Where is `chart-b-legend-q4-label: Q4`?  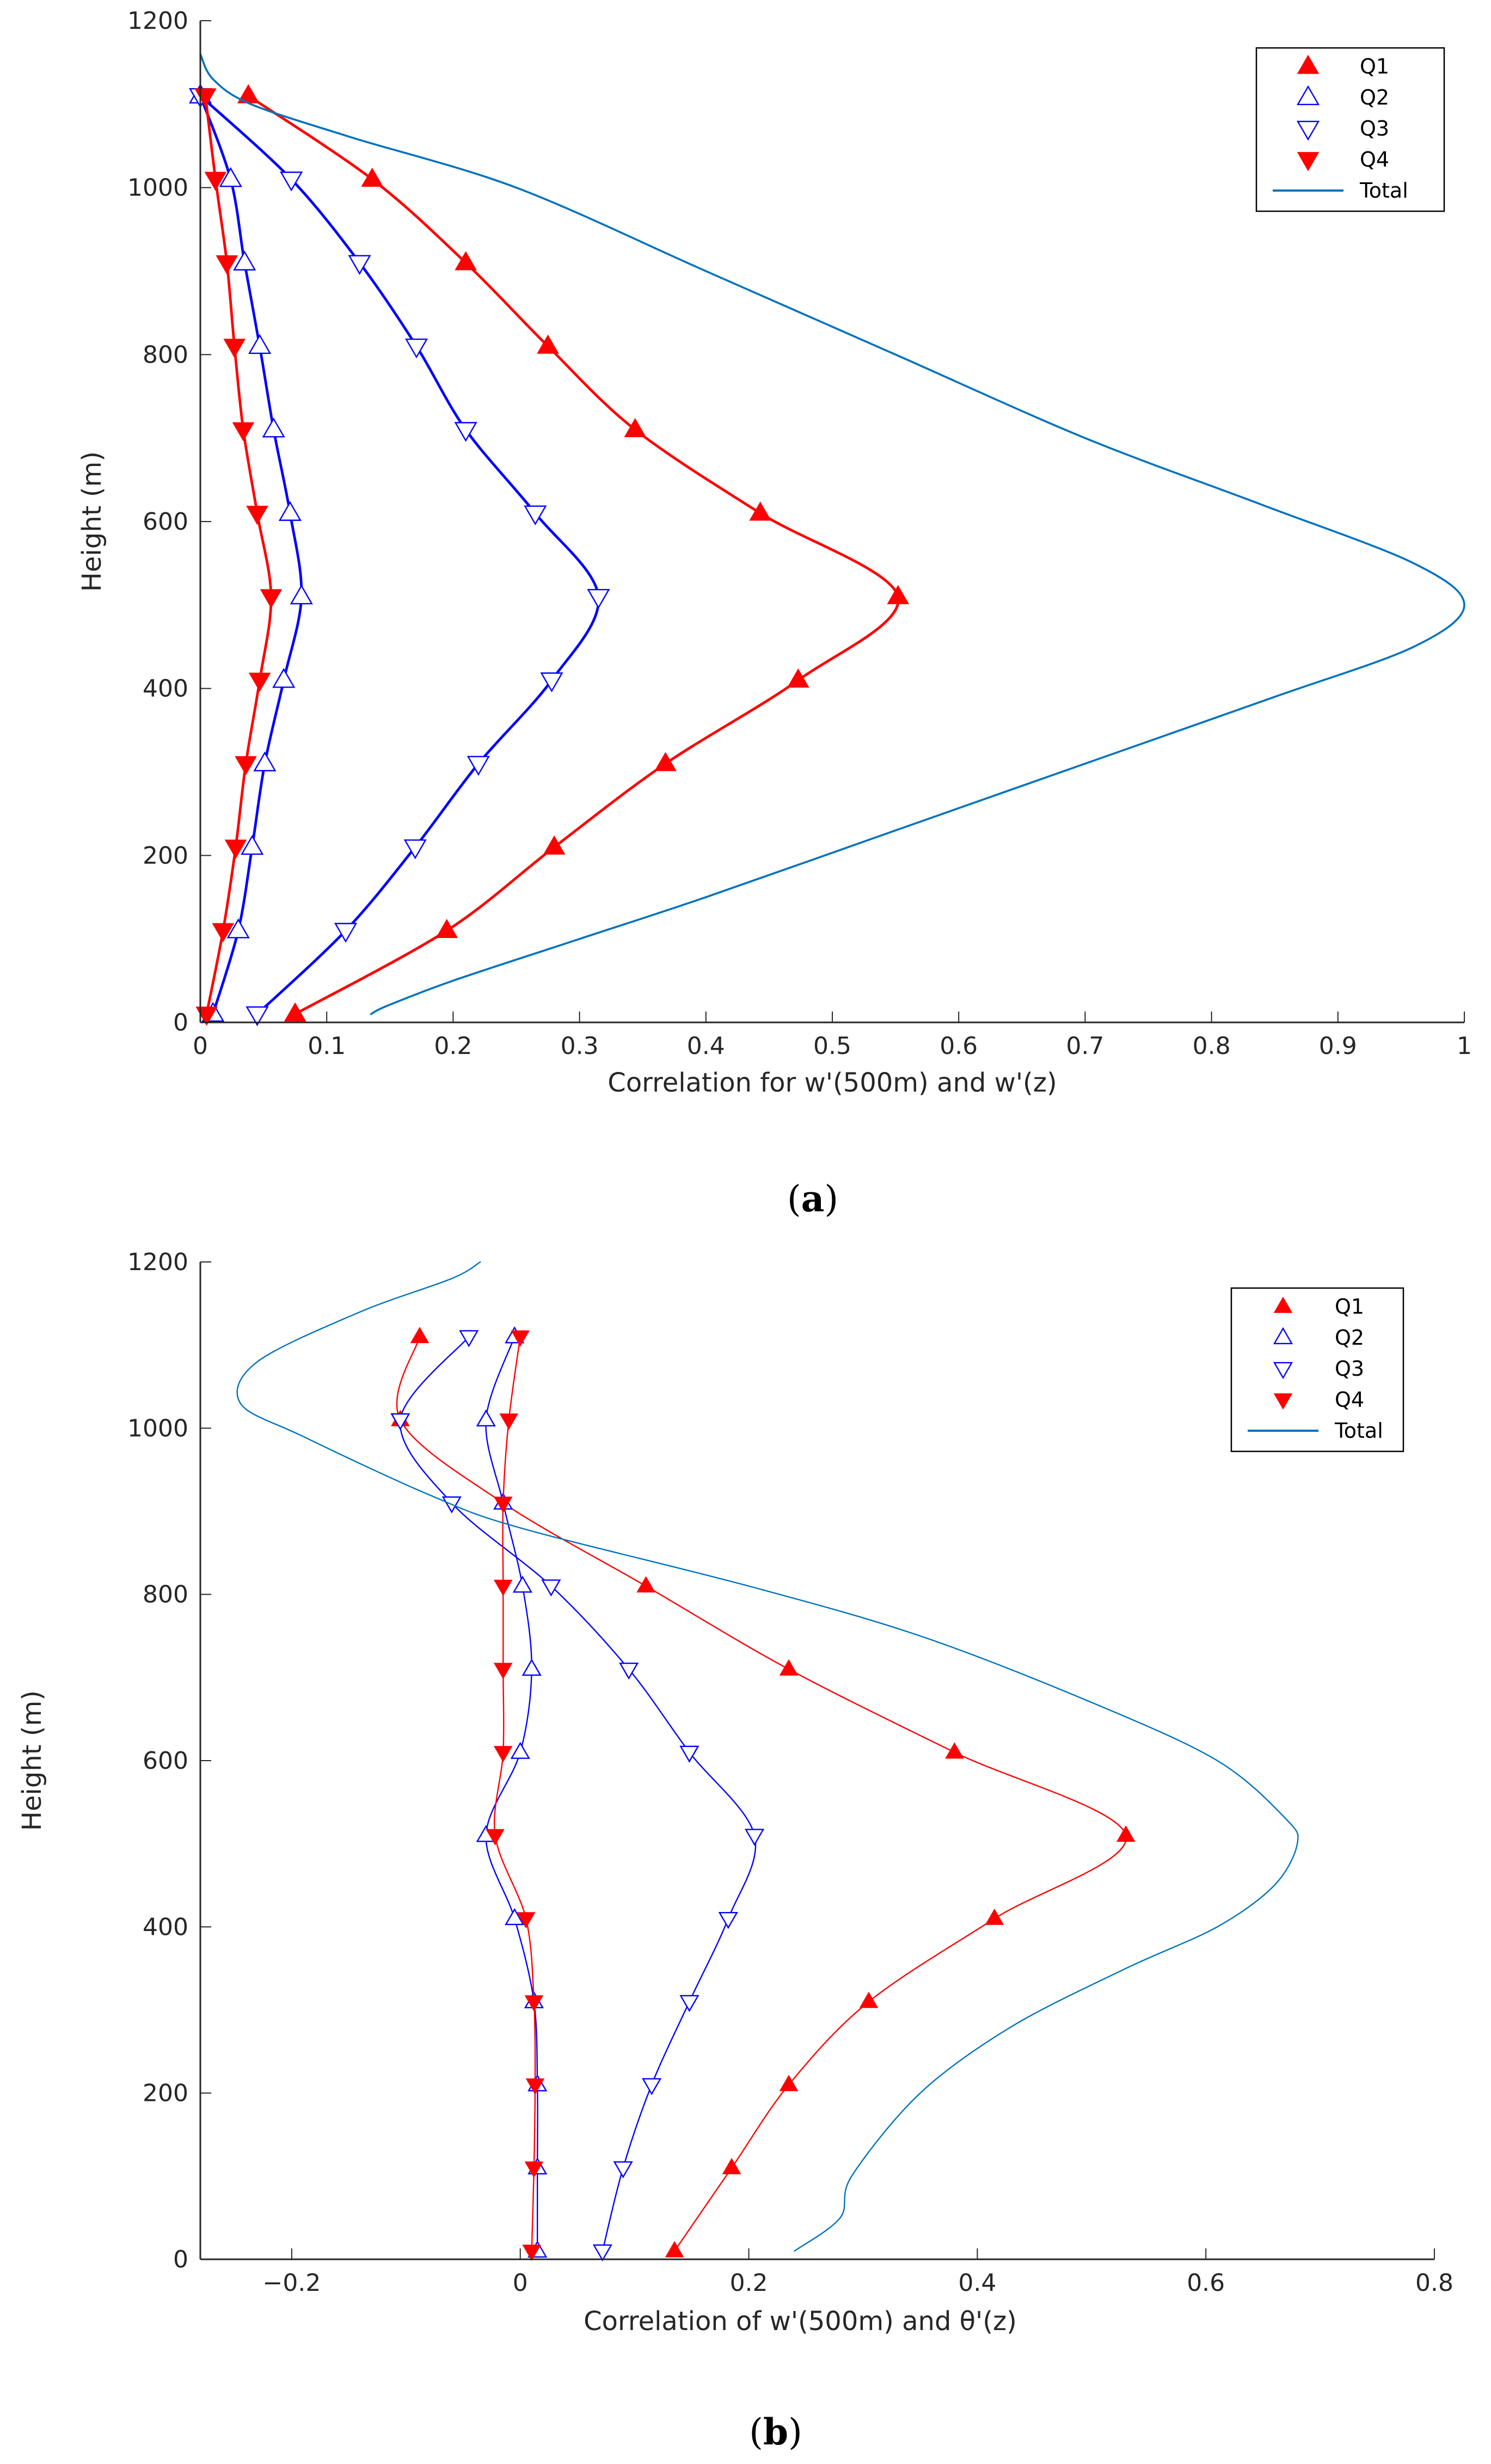
chart-b-legend-q4-label: Q4 is located at coordinates (1349, 1400).